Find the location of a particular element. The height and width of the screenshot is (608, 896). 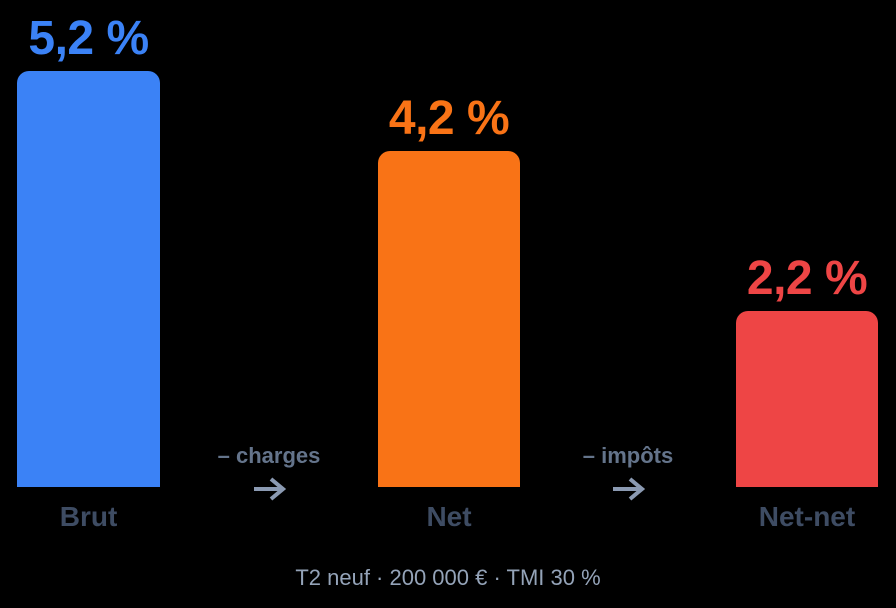

category-label-net-net: Net-net is located at coordinates (807, 516).